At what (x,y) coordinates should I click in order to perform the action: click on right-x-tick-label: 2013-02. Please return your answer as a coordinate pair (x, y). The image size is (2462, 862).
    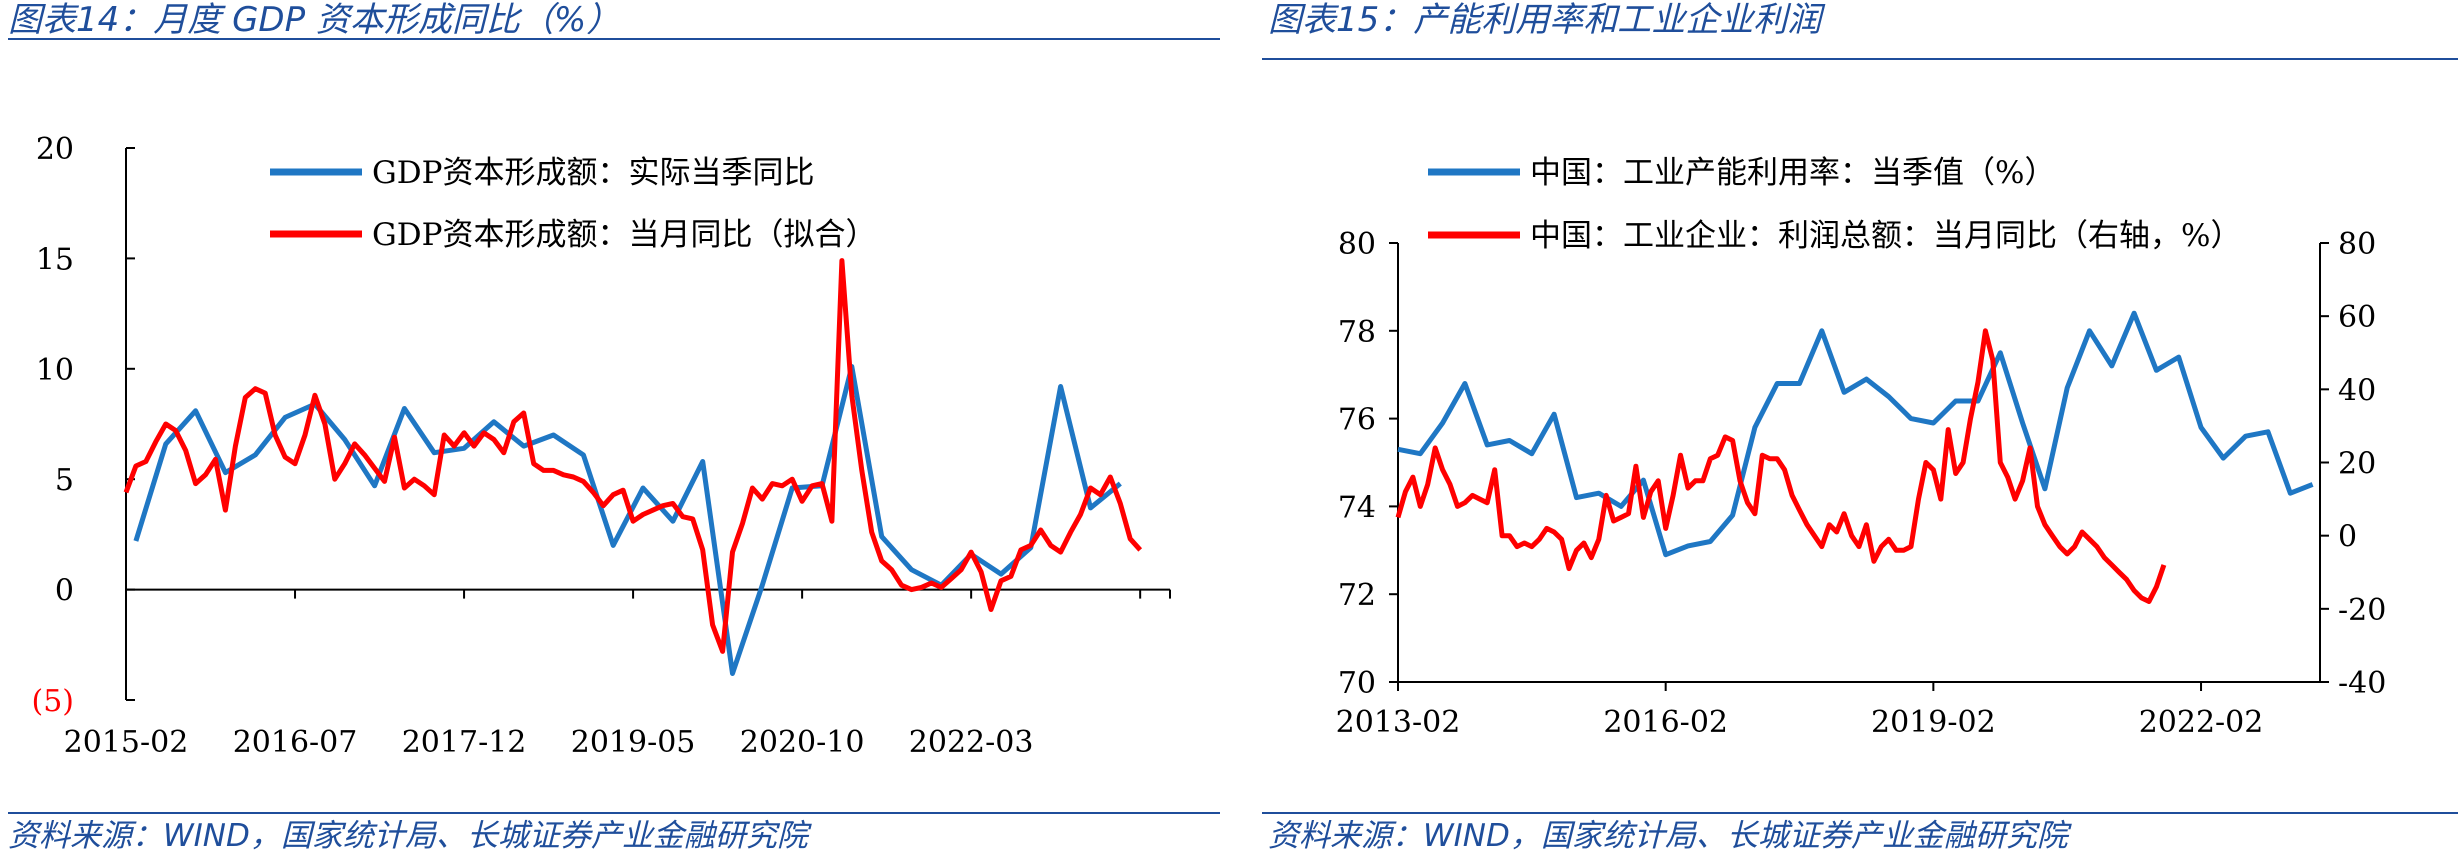
    Looking at the image, I should click on (1398, 722).